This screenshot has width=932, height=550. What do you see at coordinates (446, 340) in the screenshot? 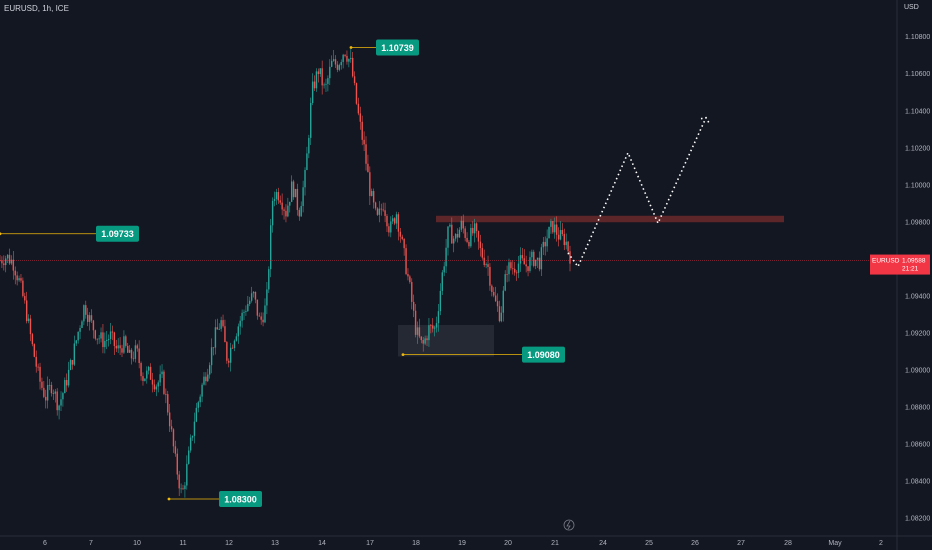
I see `demand-box` at bounding box center [446, 340].